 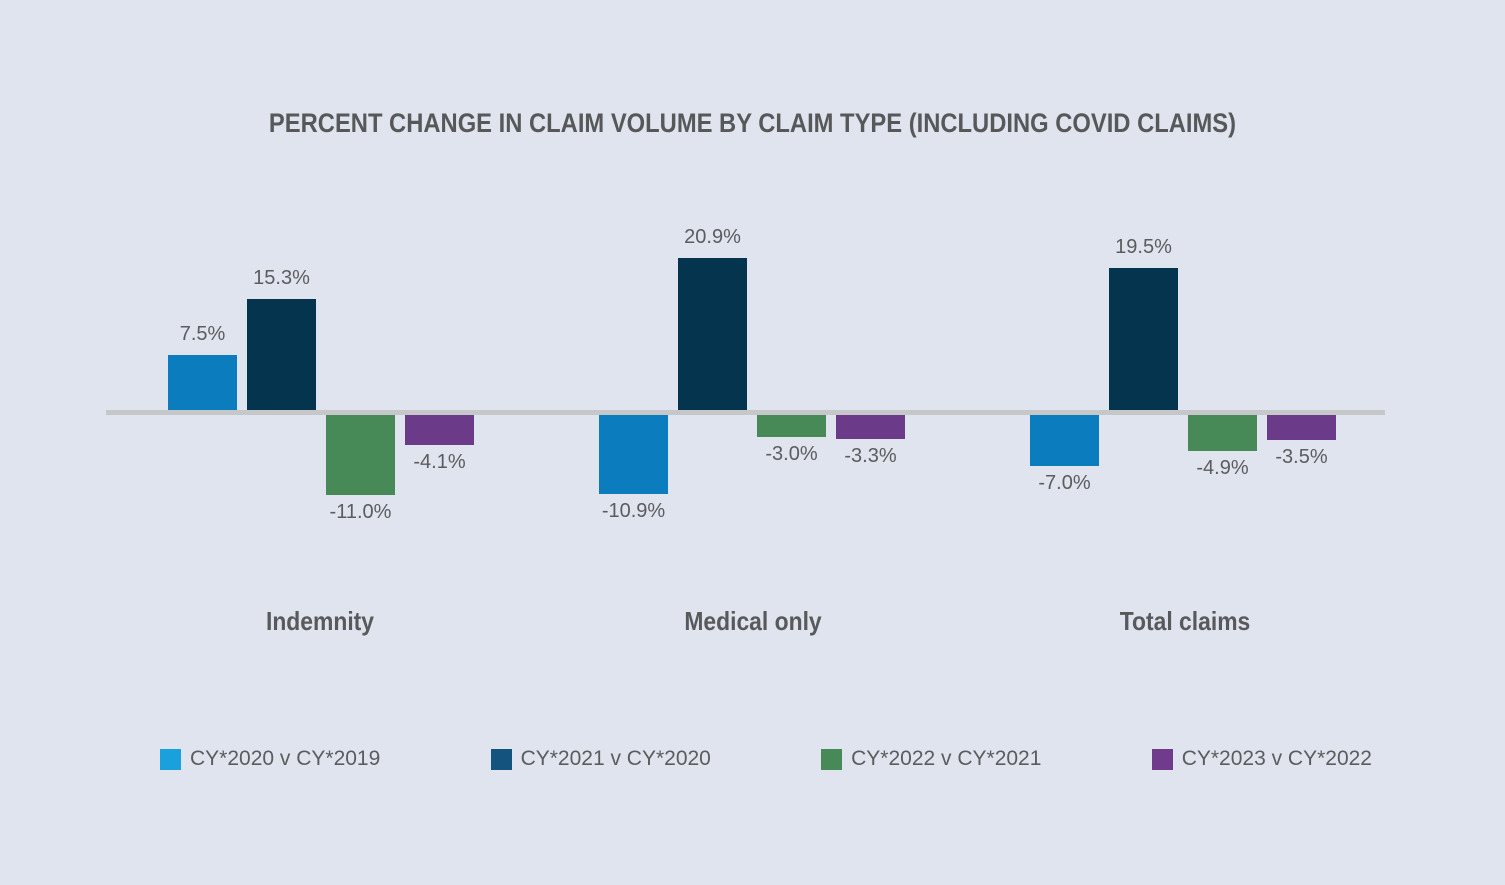 What do you see at coordinates (1222, 467) in the screenshot?
I see `bar-value-label: -4.9%` at bounding box center [1222, 467].